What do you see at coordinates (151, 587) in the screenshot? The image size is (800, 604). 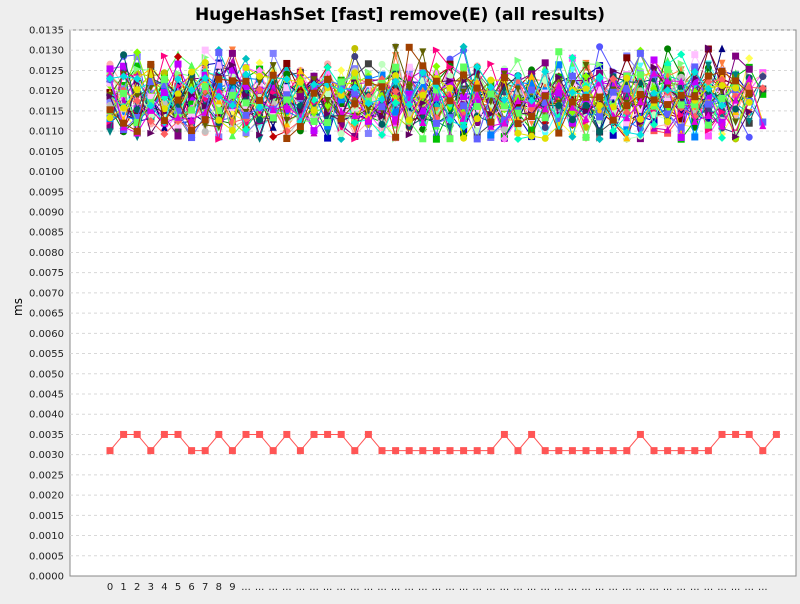 I see `x-tick-label: 3` at bounding box center [151, 587].